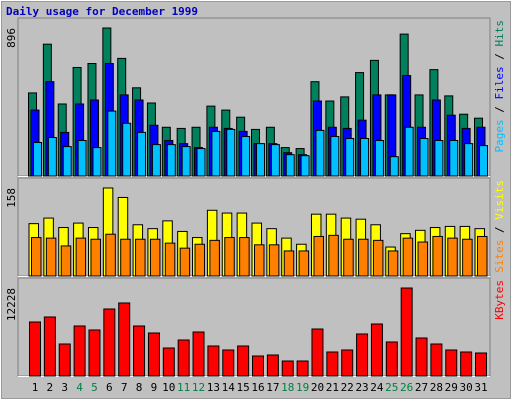  I want to click on legend: KBytes, so click(499, 300).